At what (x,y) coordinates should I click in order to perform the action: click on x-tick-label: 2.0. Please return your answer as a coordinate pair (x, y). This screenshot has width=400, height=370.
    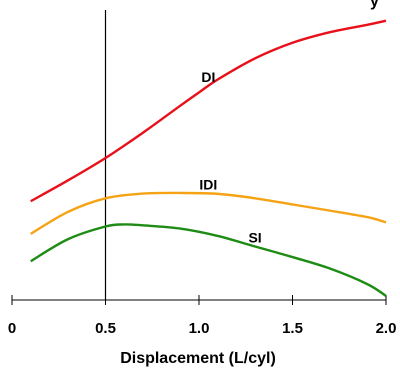
    Looking at the image, I should click on (386, 328).